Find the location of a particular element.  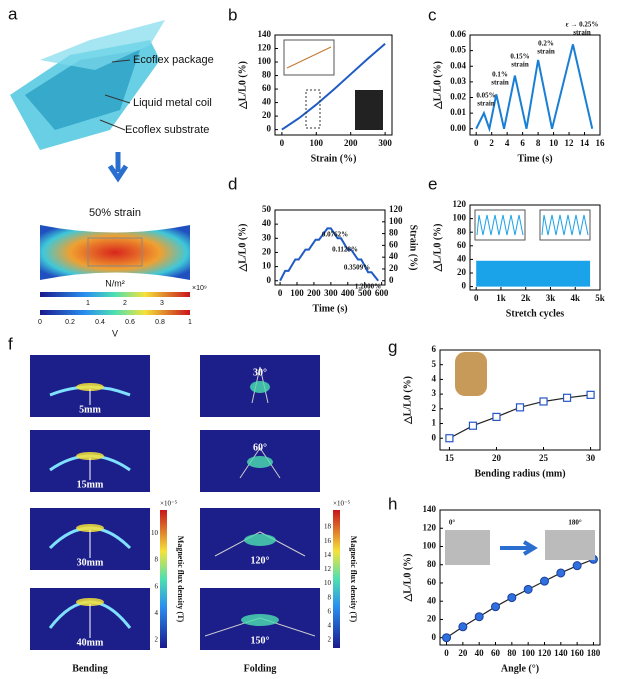

x-tick-label: 60 is located at coordinates (496, 653).